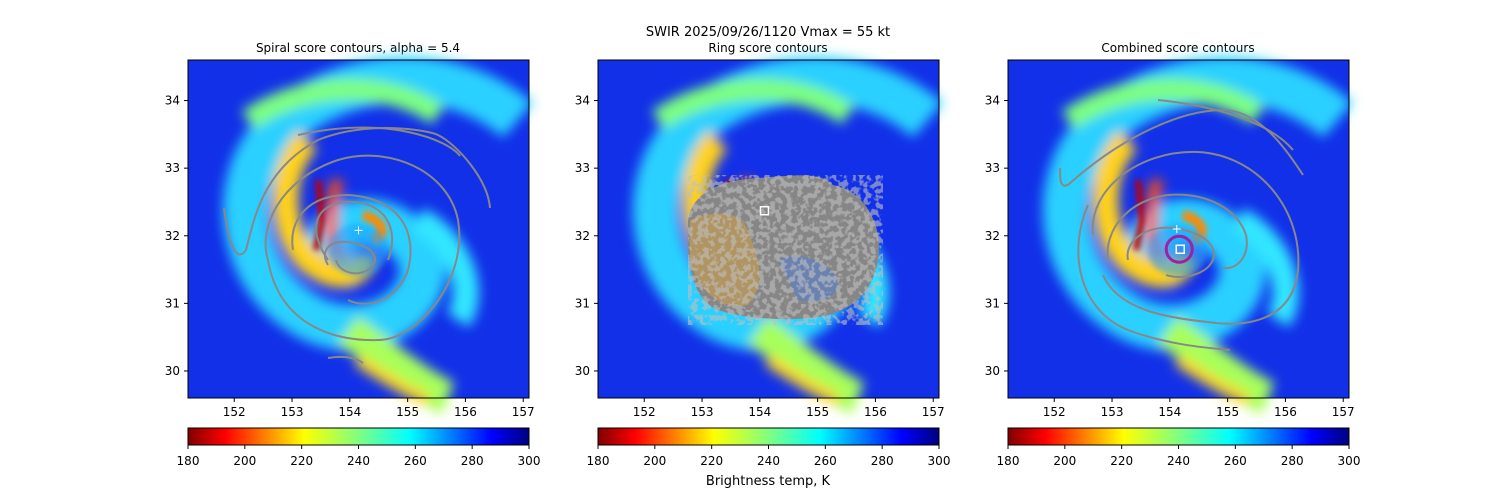 This screenshot has height=500, width=1500. Describe the element at coordinates (785, 250) in the screenshot. I see `ring-score-blob` at that location.